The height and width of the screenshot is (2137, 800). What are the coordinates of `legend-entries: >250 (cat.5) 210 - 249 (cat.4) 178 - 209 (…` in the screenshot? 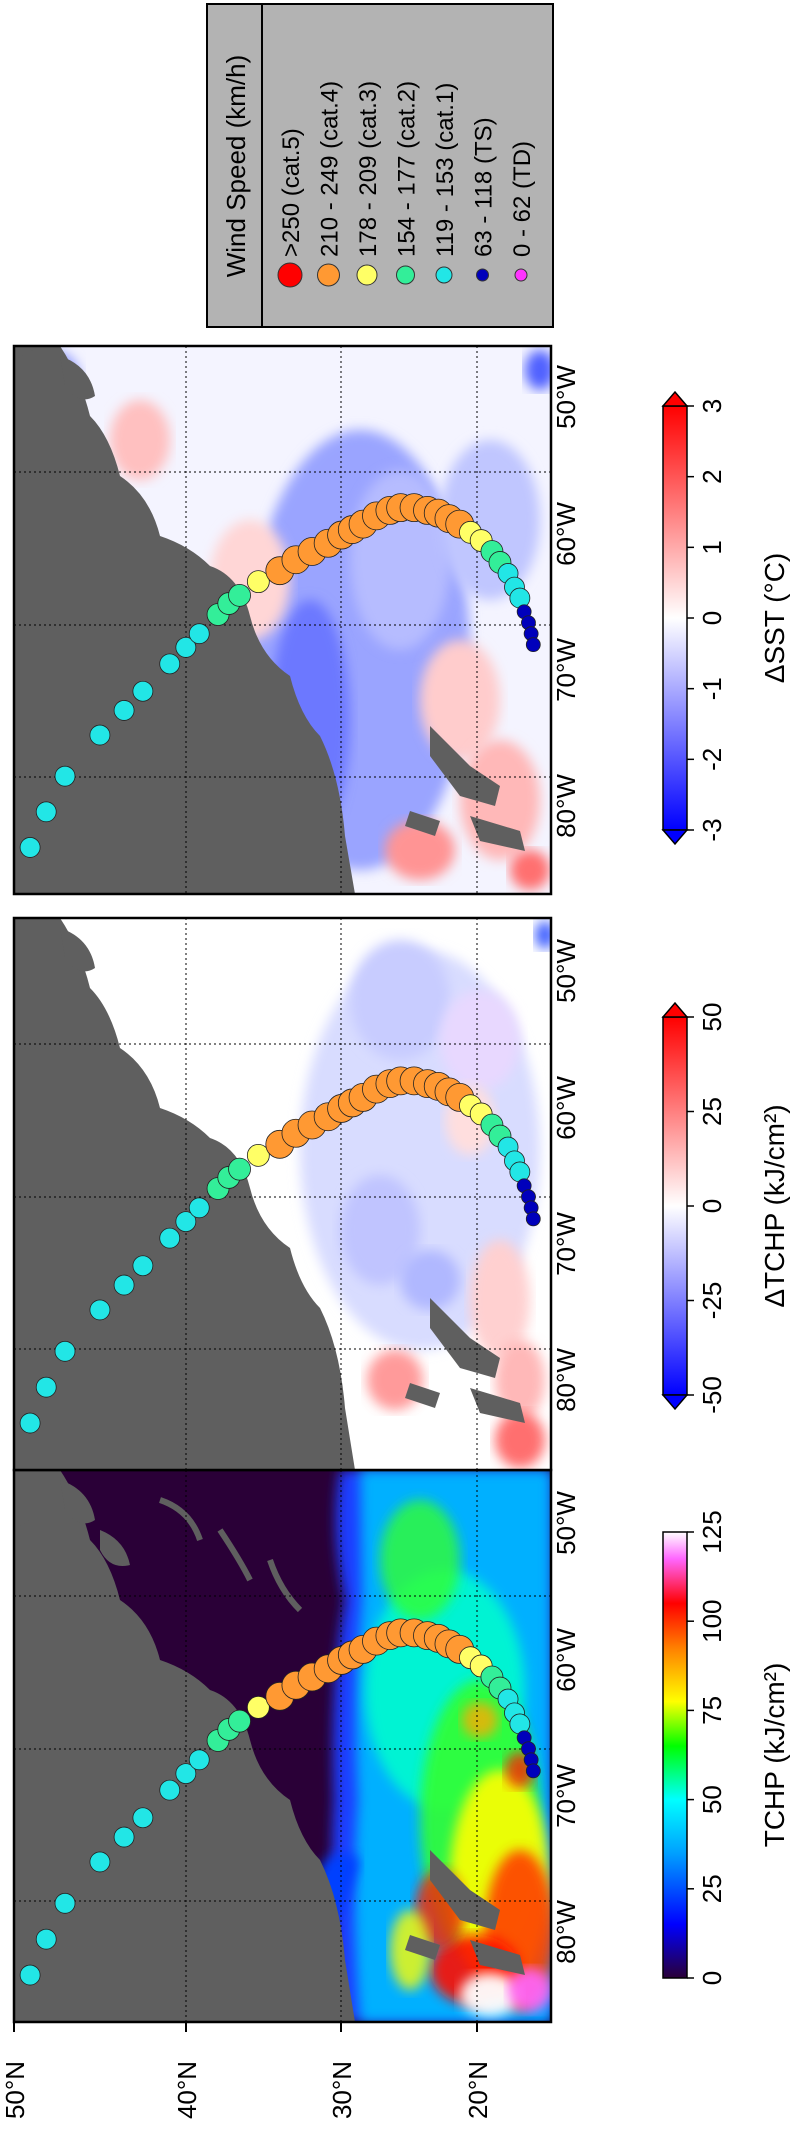 It's located at (406, 184).